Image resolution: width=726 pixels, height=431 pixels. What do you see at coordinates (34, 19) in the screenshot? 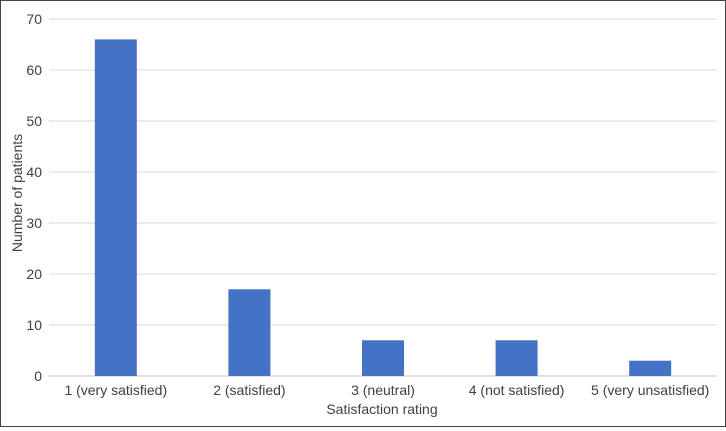
I see `y-tick-label: 70` at bounding box center [34, 19].